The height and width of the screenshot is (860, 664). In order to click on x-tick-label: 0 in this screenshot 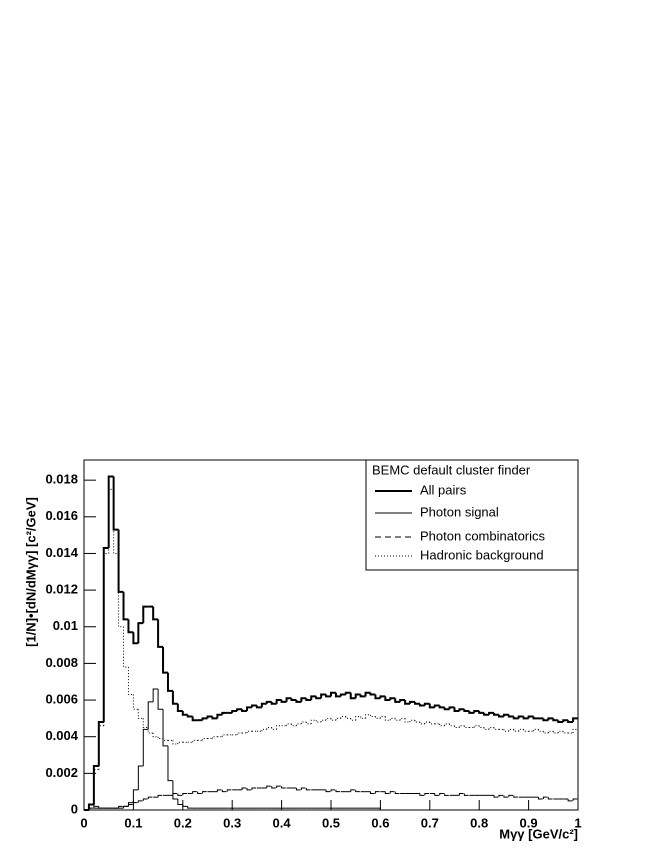, I will do `click(83, 822)`.